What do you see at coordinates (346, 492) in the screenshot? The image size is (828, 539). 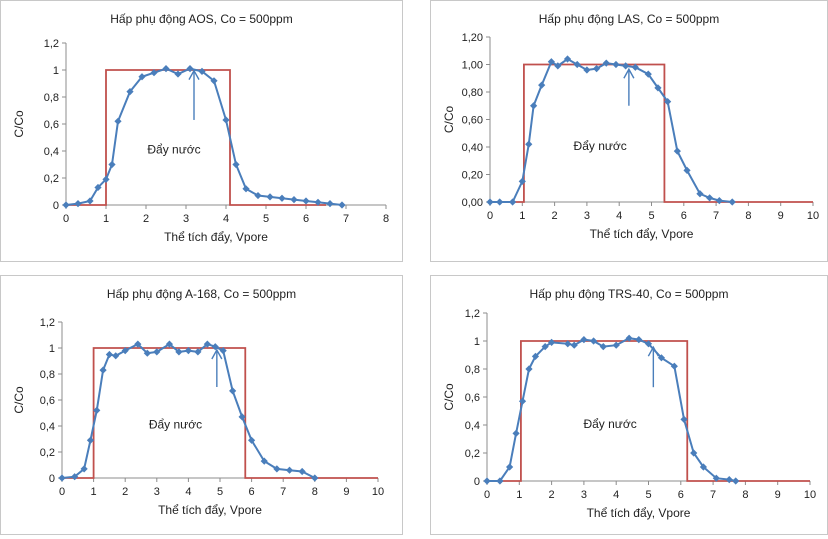 I see `x-tick-label: 9` at bounding box center [346, 492].